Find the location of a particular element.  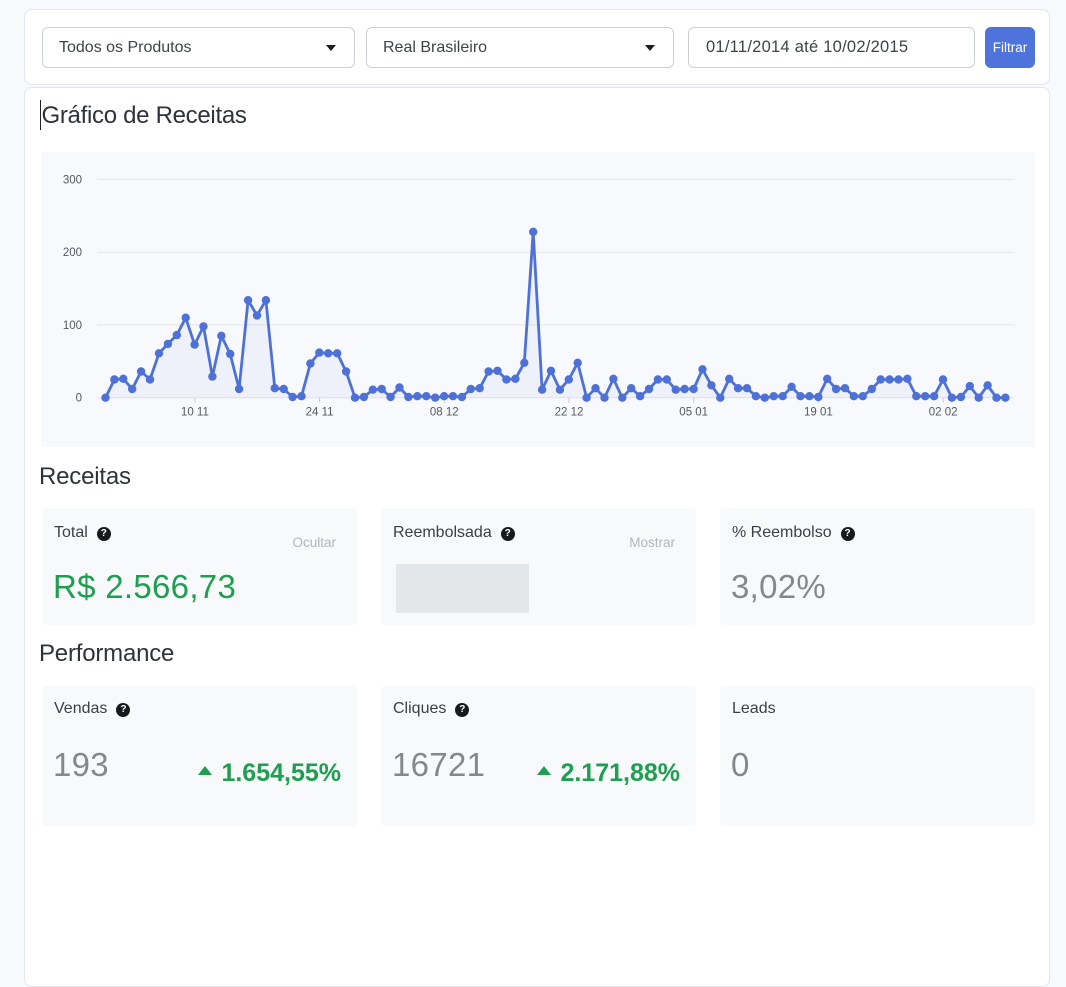

svg-text: 19 01 is located at coordinates (818, 413).